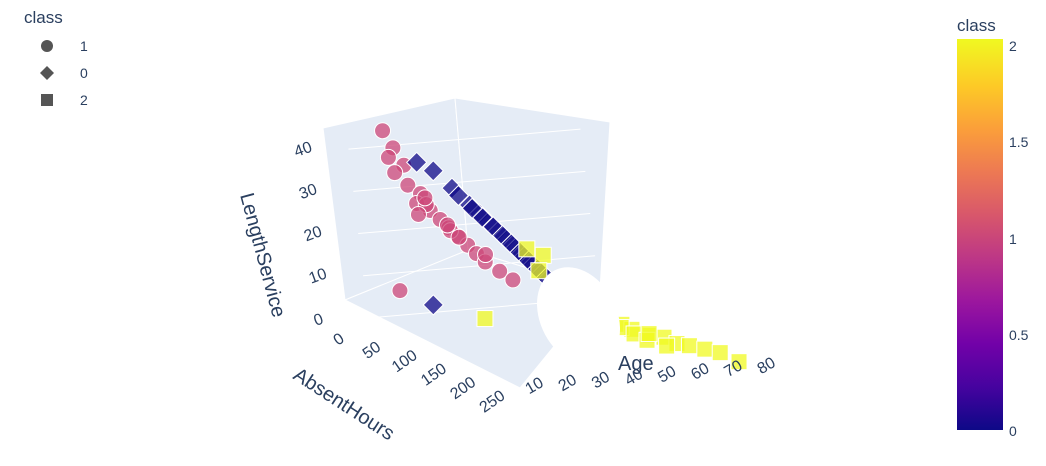 The height and width of the screenshot is (466, 1046). What do you see at coordinates (493, 401) in the screenshot?
I see `y-tick-label: 250` at bounding box center [493, 401].